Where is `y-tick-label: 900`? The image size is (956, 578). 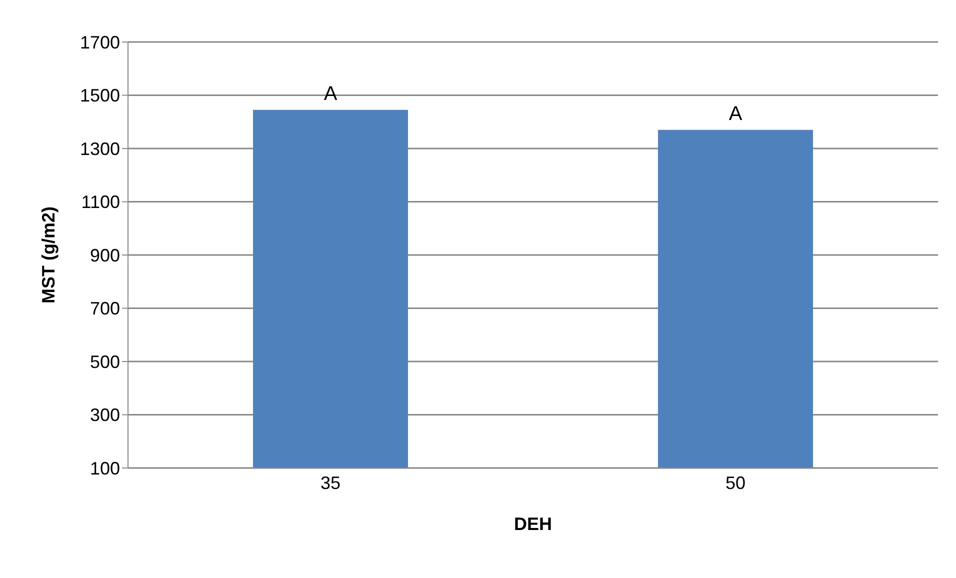 y-tick-label: 900 is located at coordinates (105, 255).